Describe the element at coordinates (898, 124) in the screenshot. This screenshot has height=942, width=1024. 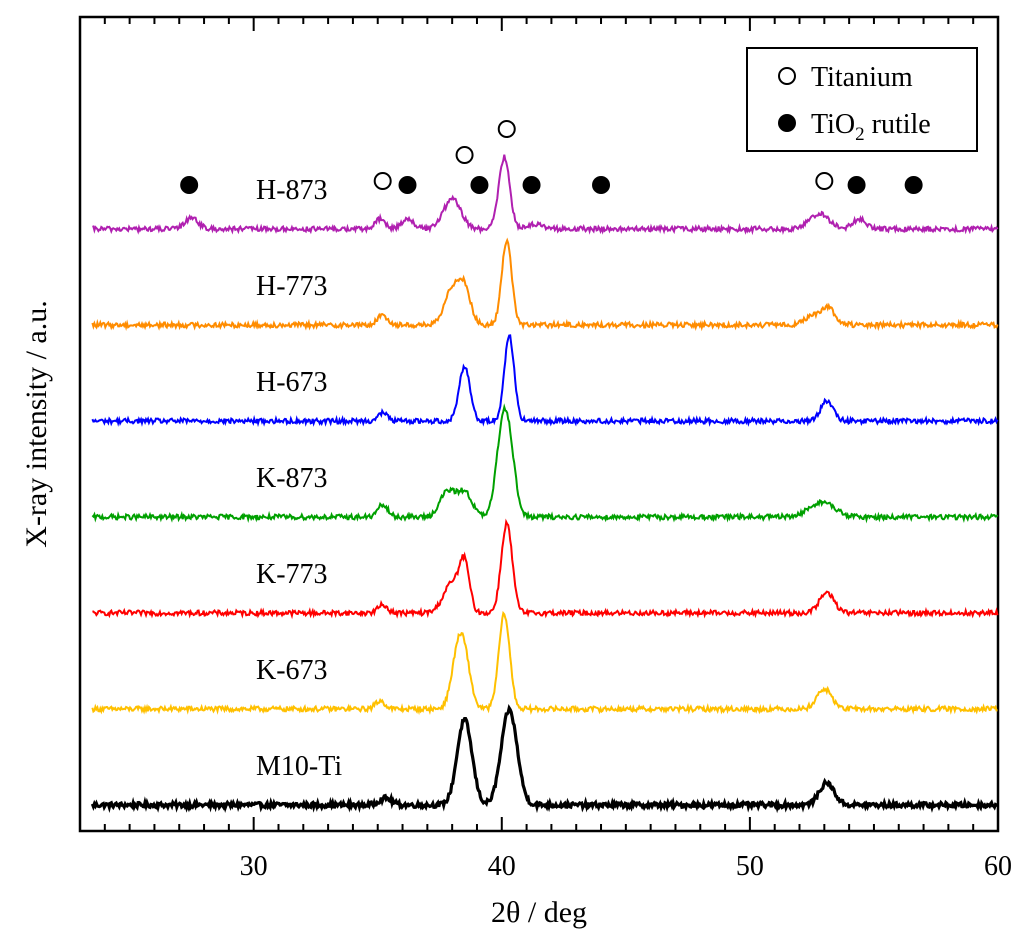
I see `legend-rutile-suffix: rutile` at that location.